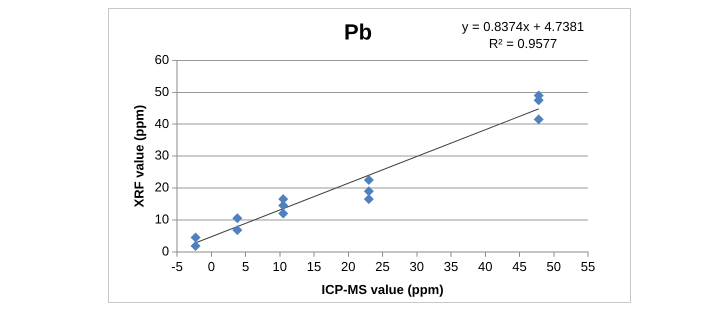 The image size is (720, 324). What do you see at coordinates (519, 266) in the screenshot?
I see `x-tick-label: 45` at bounding box center [519, 266].